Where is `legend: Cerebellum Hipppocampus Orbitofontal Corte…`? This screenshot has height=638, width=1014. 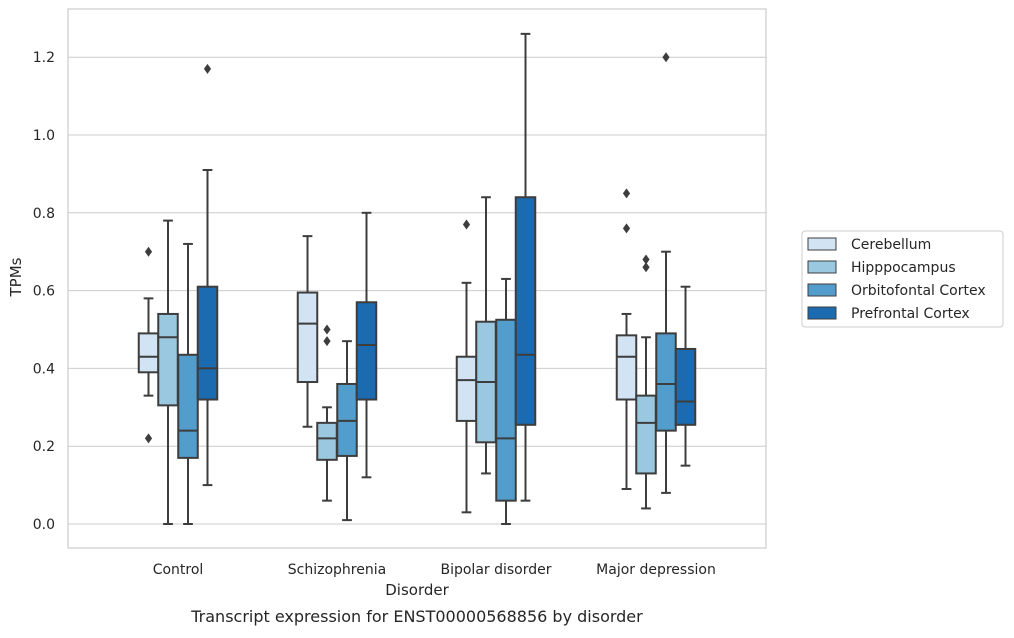
legend: Cerebellum Hipppocampus Orbitofontal Corte… is located at coordinates (902, 279).